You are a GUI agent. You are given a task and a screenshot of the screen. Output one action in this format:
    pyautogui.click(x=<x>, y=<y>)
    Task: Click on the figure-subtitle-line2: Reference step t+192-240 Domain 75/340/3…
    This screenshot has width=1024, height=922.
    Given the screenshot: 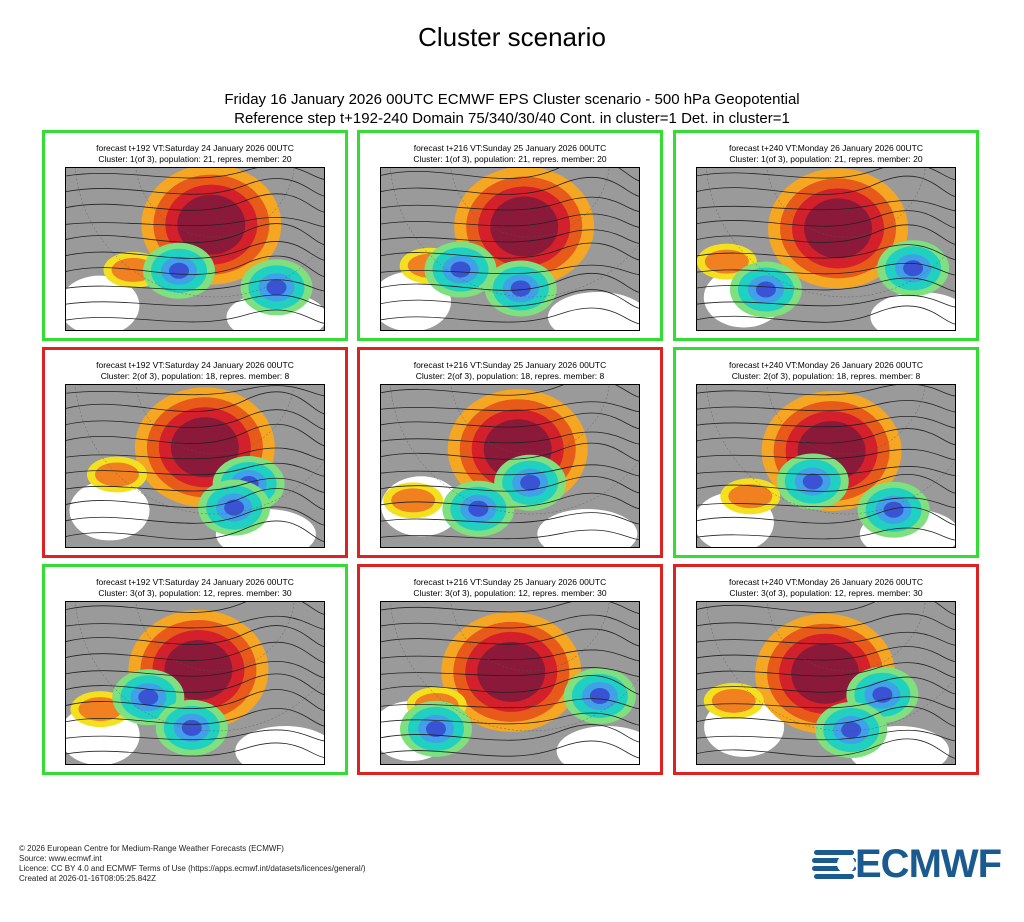 What is the action you would take?
    pyautogui.click(x=512, y=118)
    